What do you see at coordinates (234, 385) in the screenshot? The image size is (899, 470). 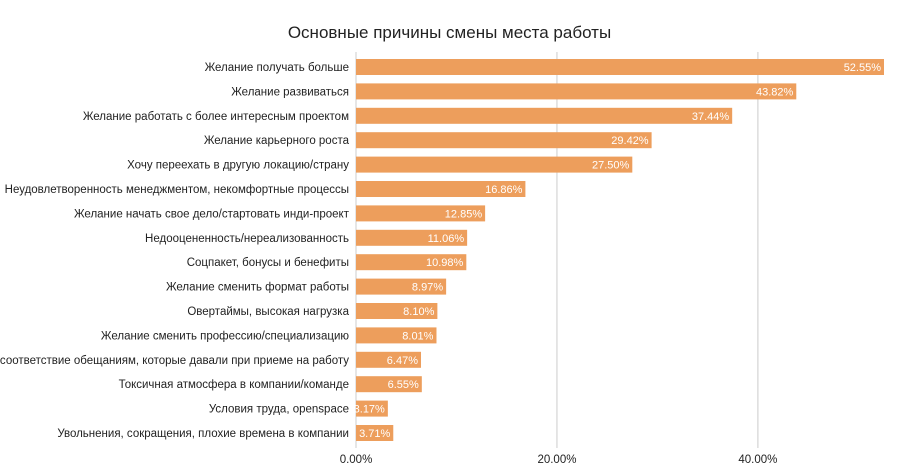 I see `category-label: Токсичная атмосфера в компании/команде` at bounding box center [234, 385].